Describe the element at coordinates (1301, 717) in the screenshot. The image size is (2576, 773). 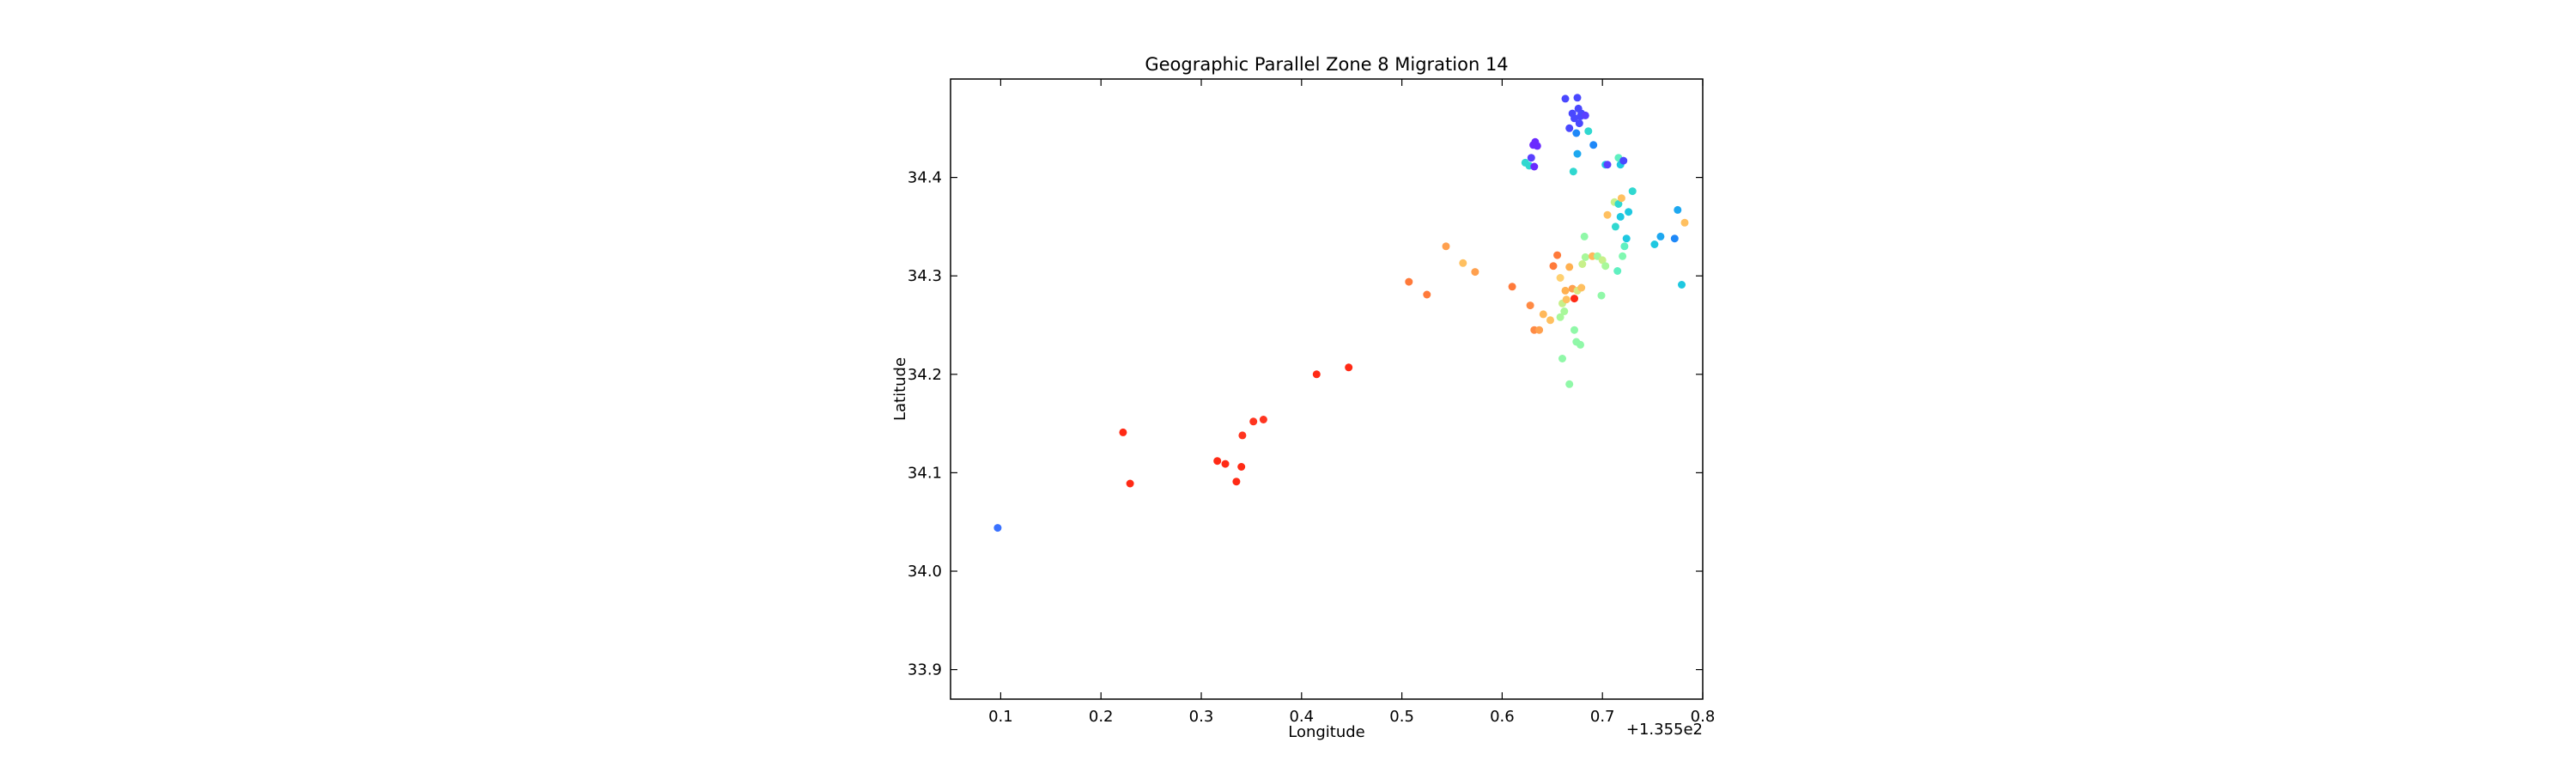
I see `x-tick-label-3: 0.4` at that location.